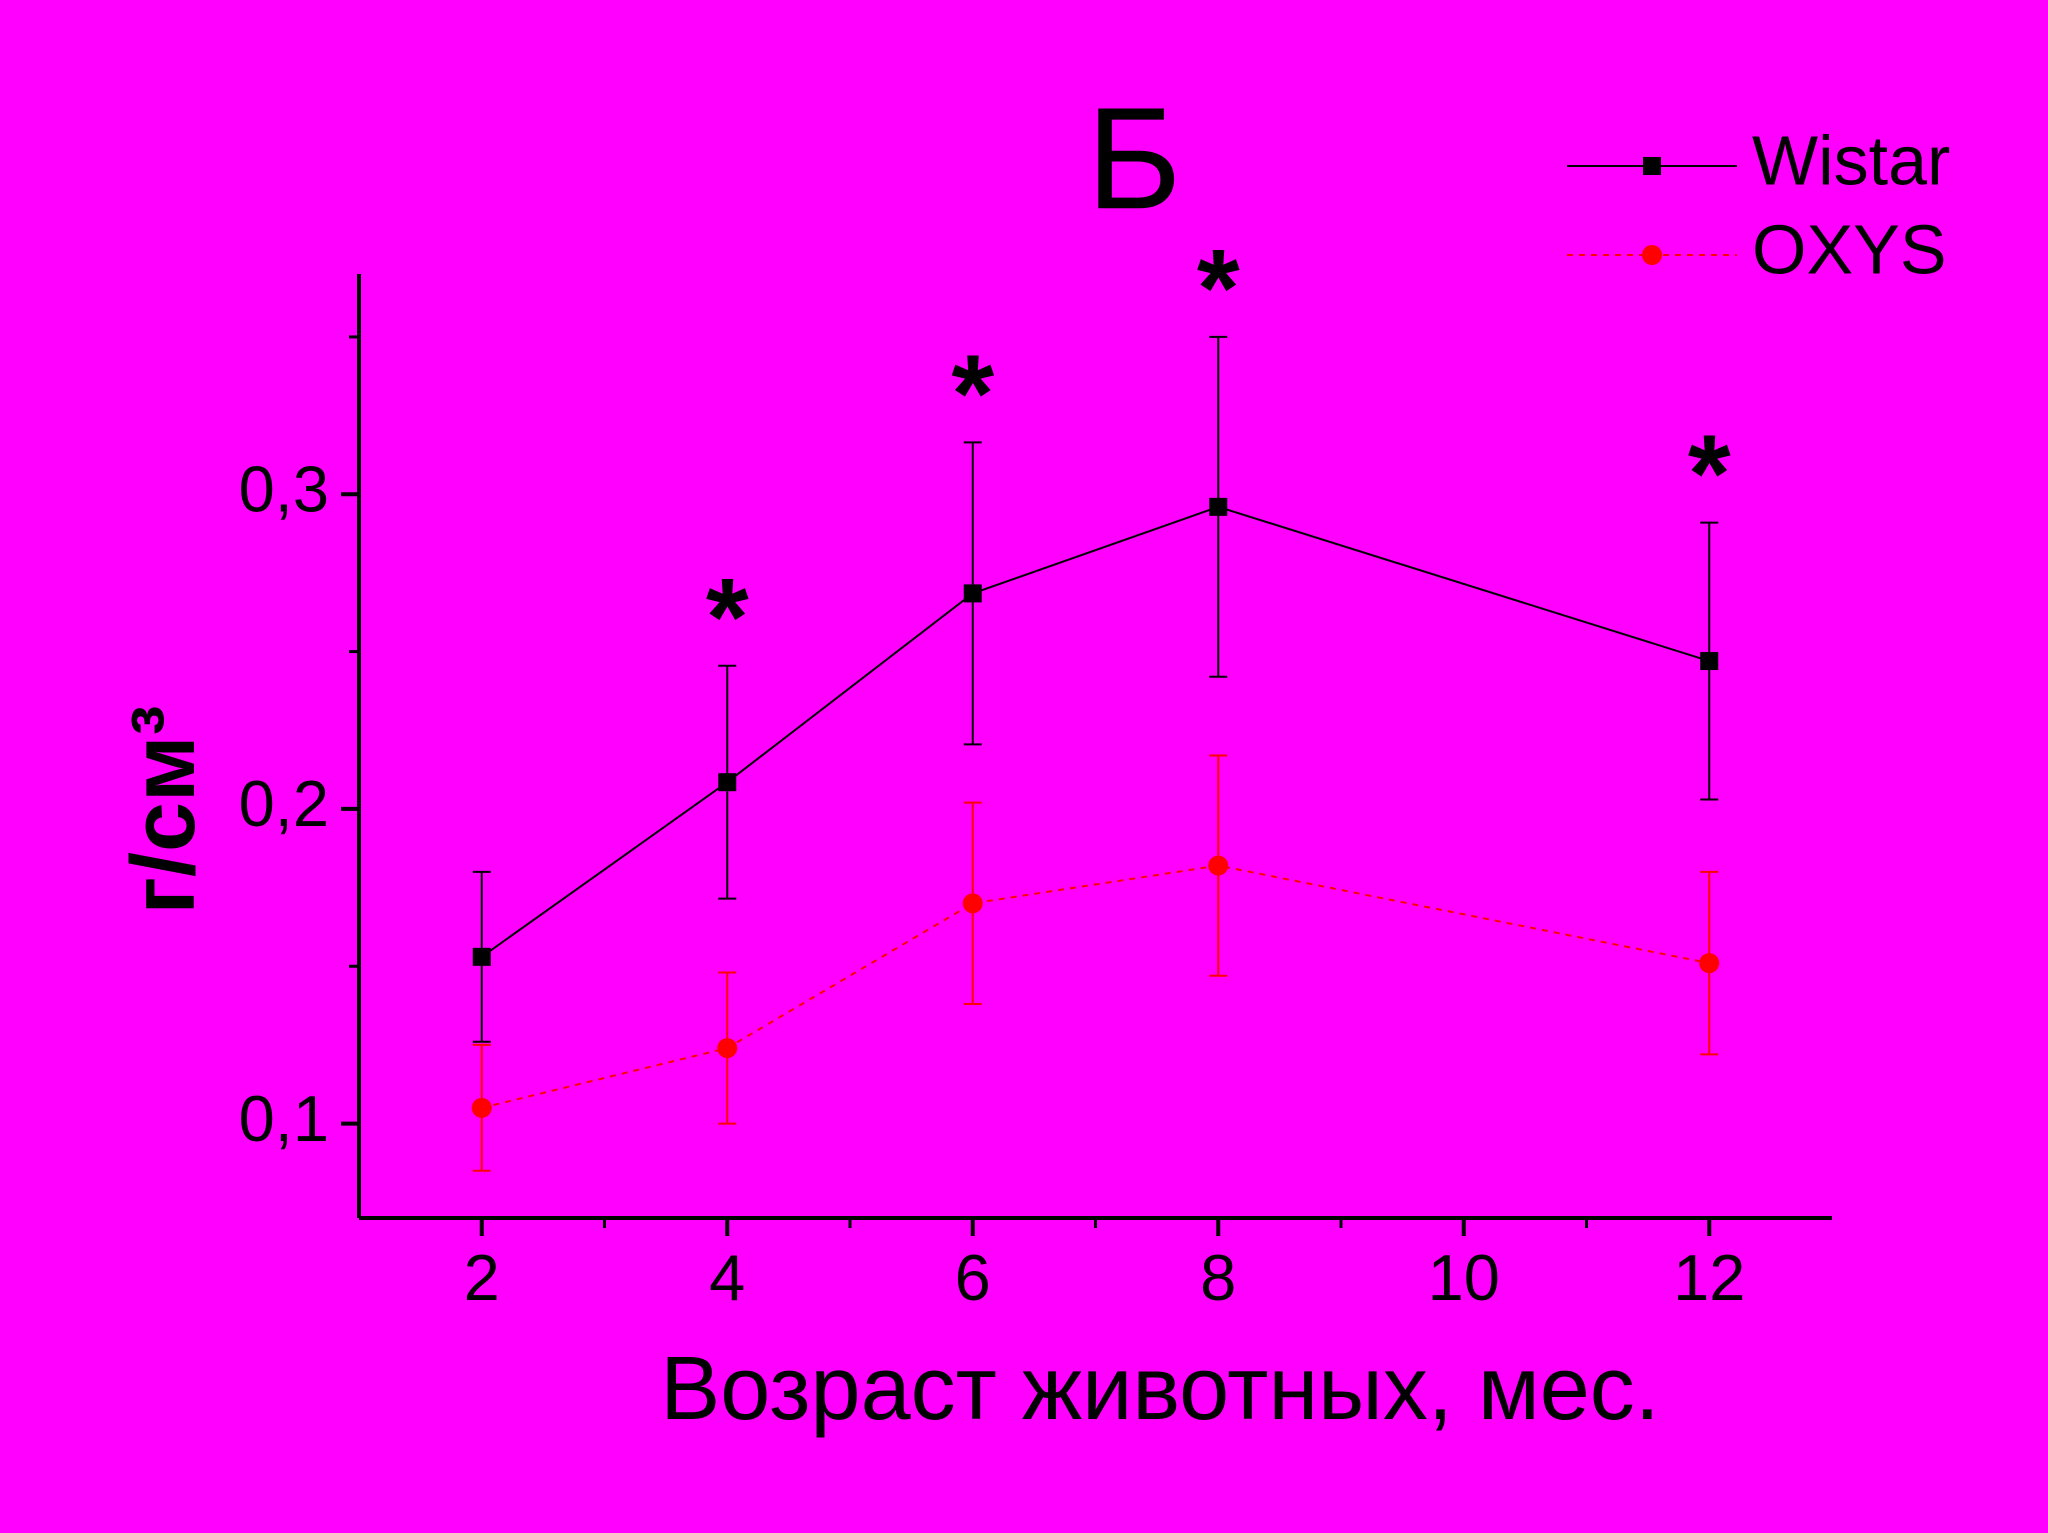 Image resolution: width=2048 pixels, height=1533 pixels. I want to click on x-tick-label: 10, so click(1464, 1277).